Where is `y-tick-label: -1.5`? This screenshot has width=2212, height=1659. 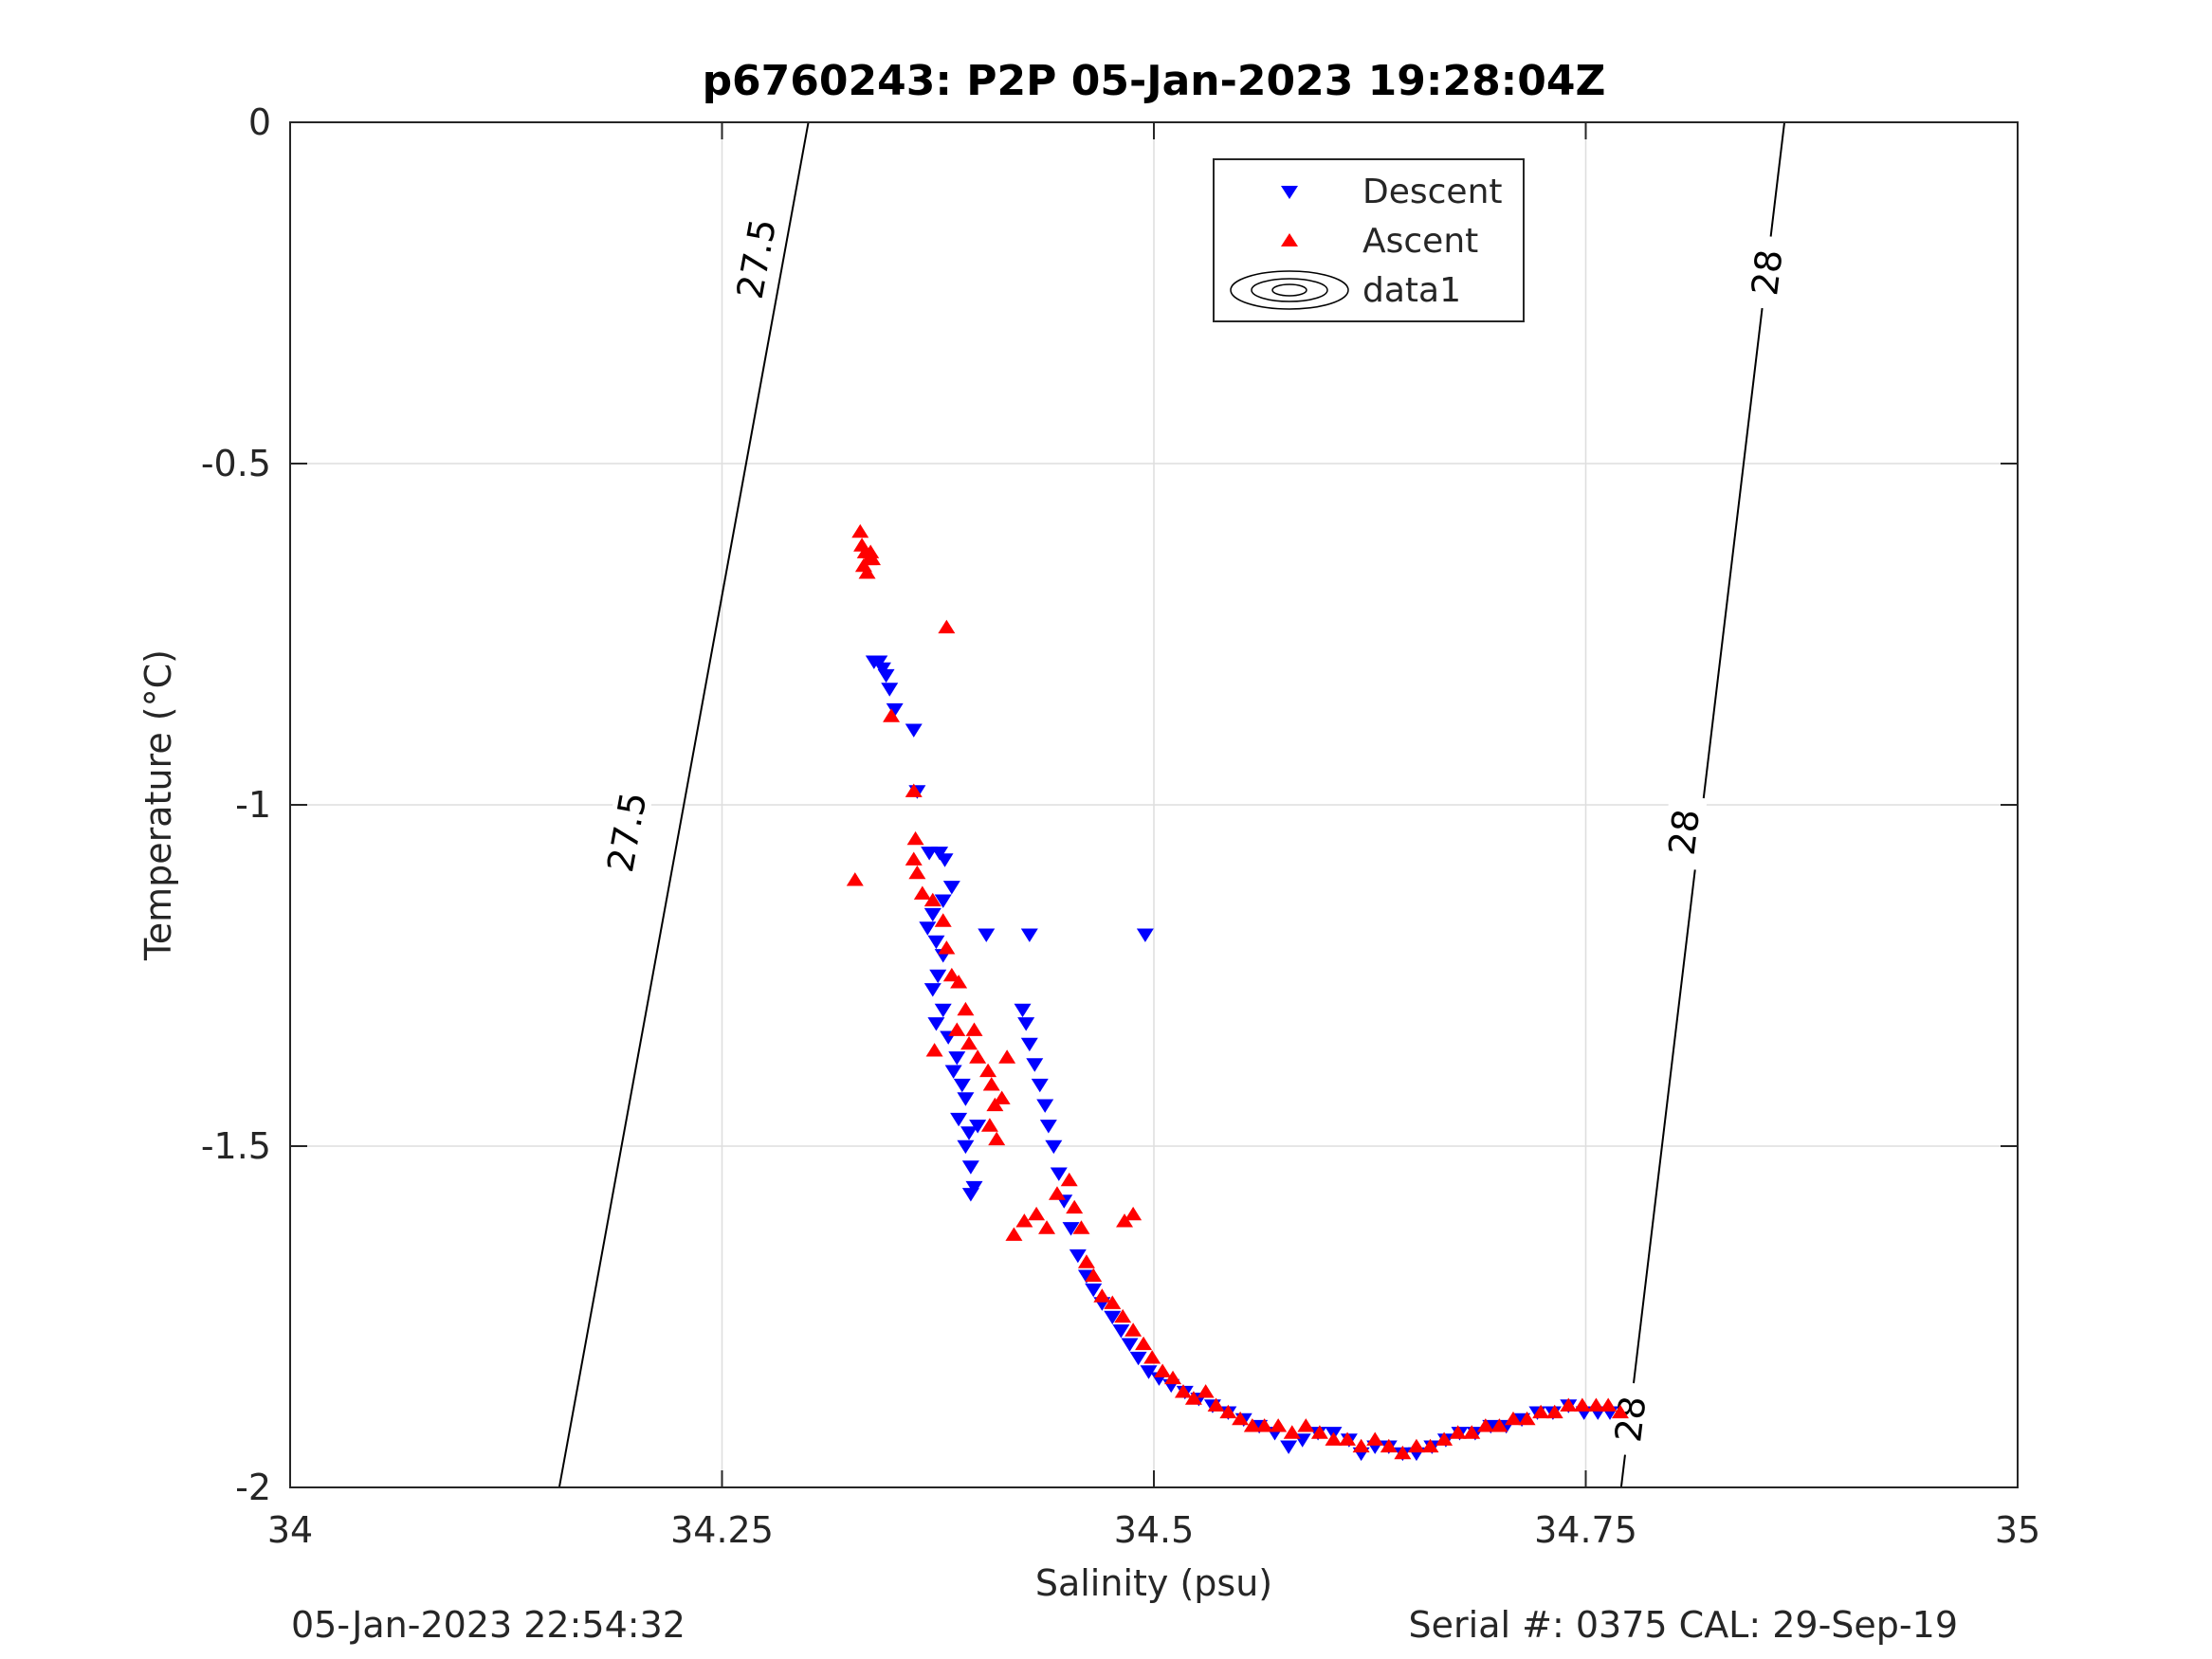 y-tick-label: -1.5 is located at coordinates (236, 1146).